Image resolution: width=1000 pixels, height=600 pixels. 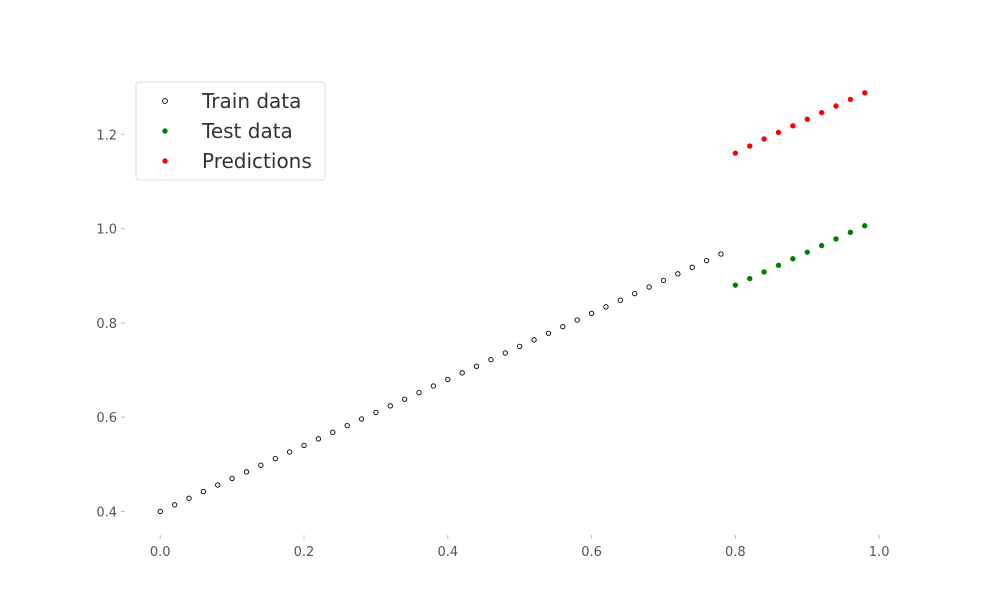 What do you see at coordinates (735, 552) in the screenshot?
I see `x-tick-label: 0.8` at bounding box center [735, 552].